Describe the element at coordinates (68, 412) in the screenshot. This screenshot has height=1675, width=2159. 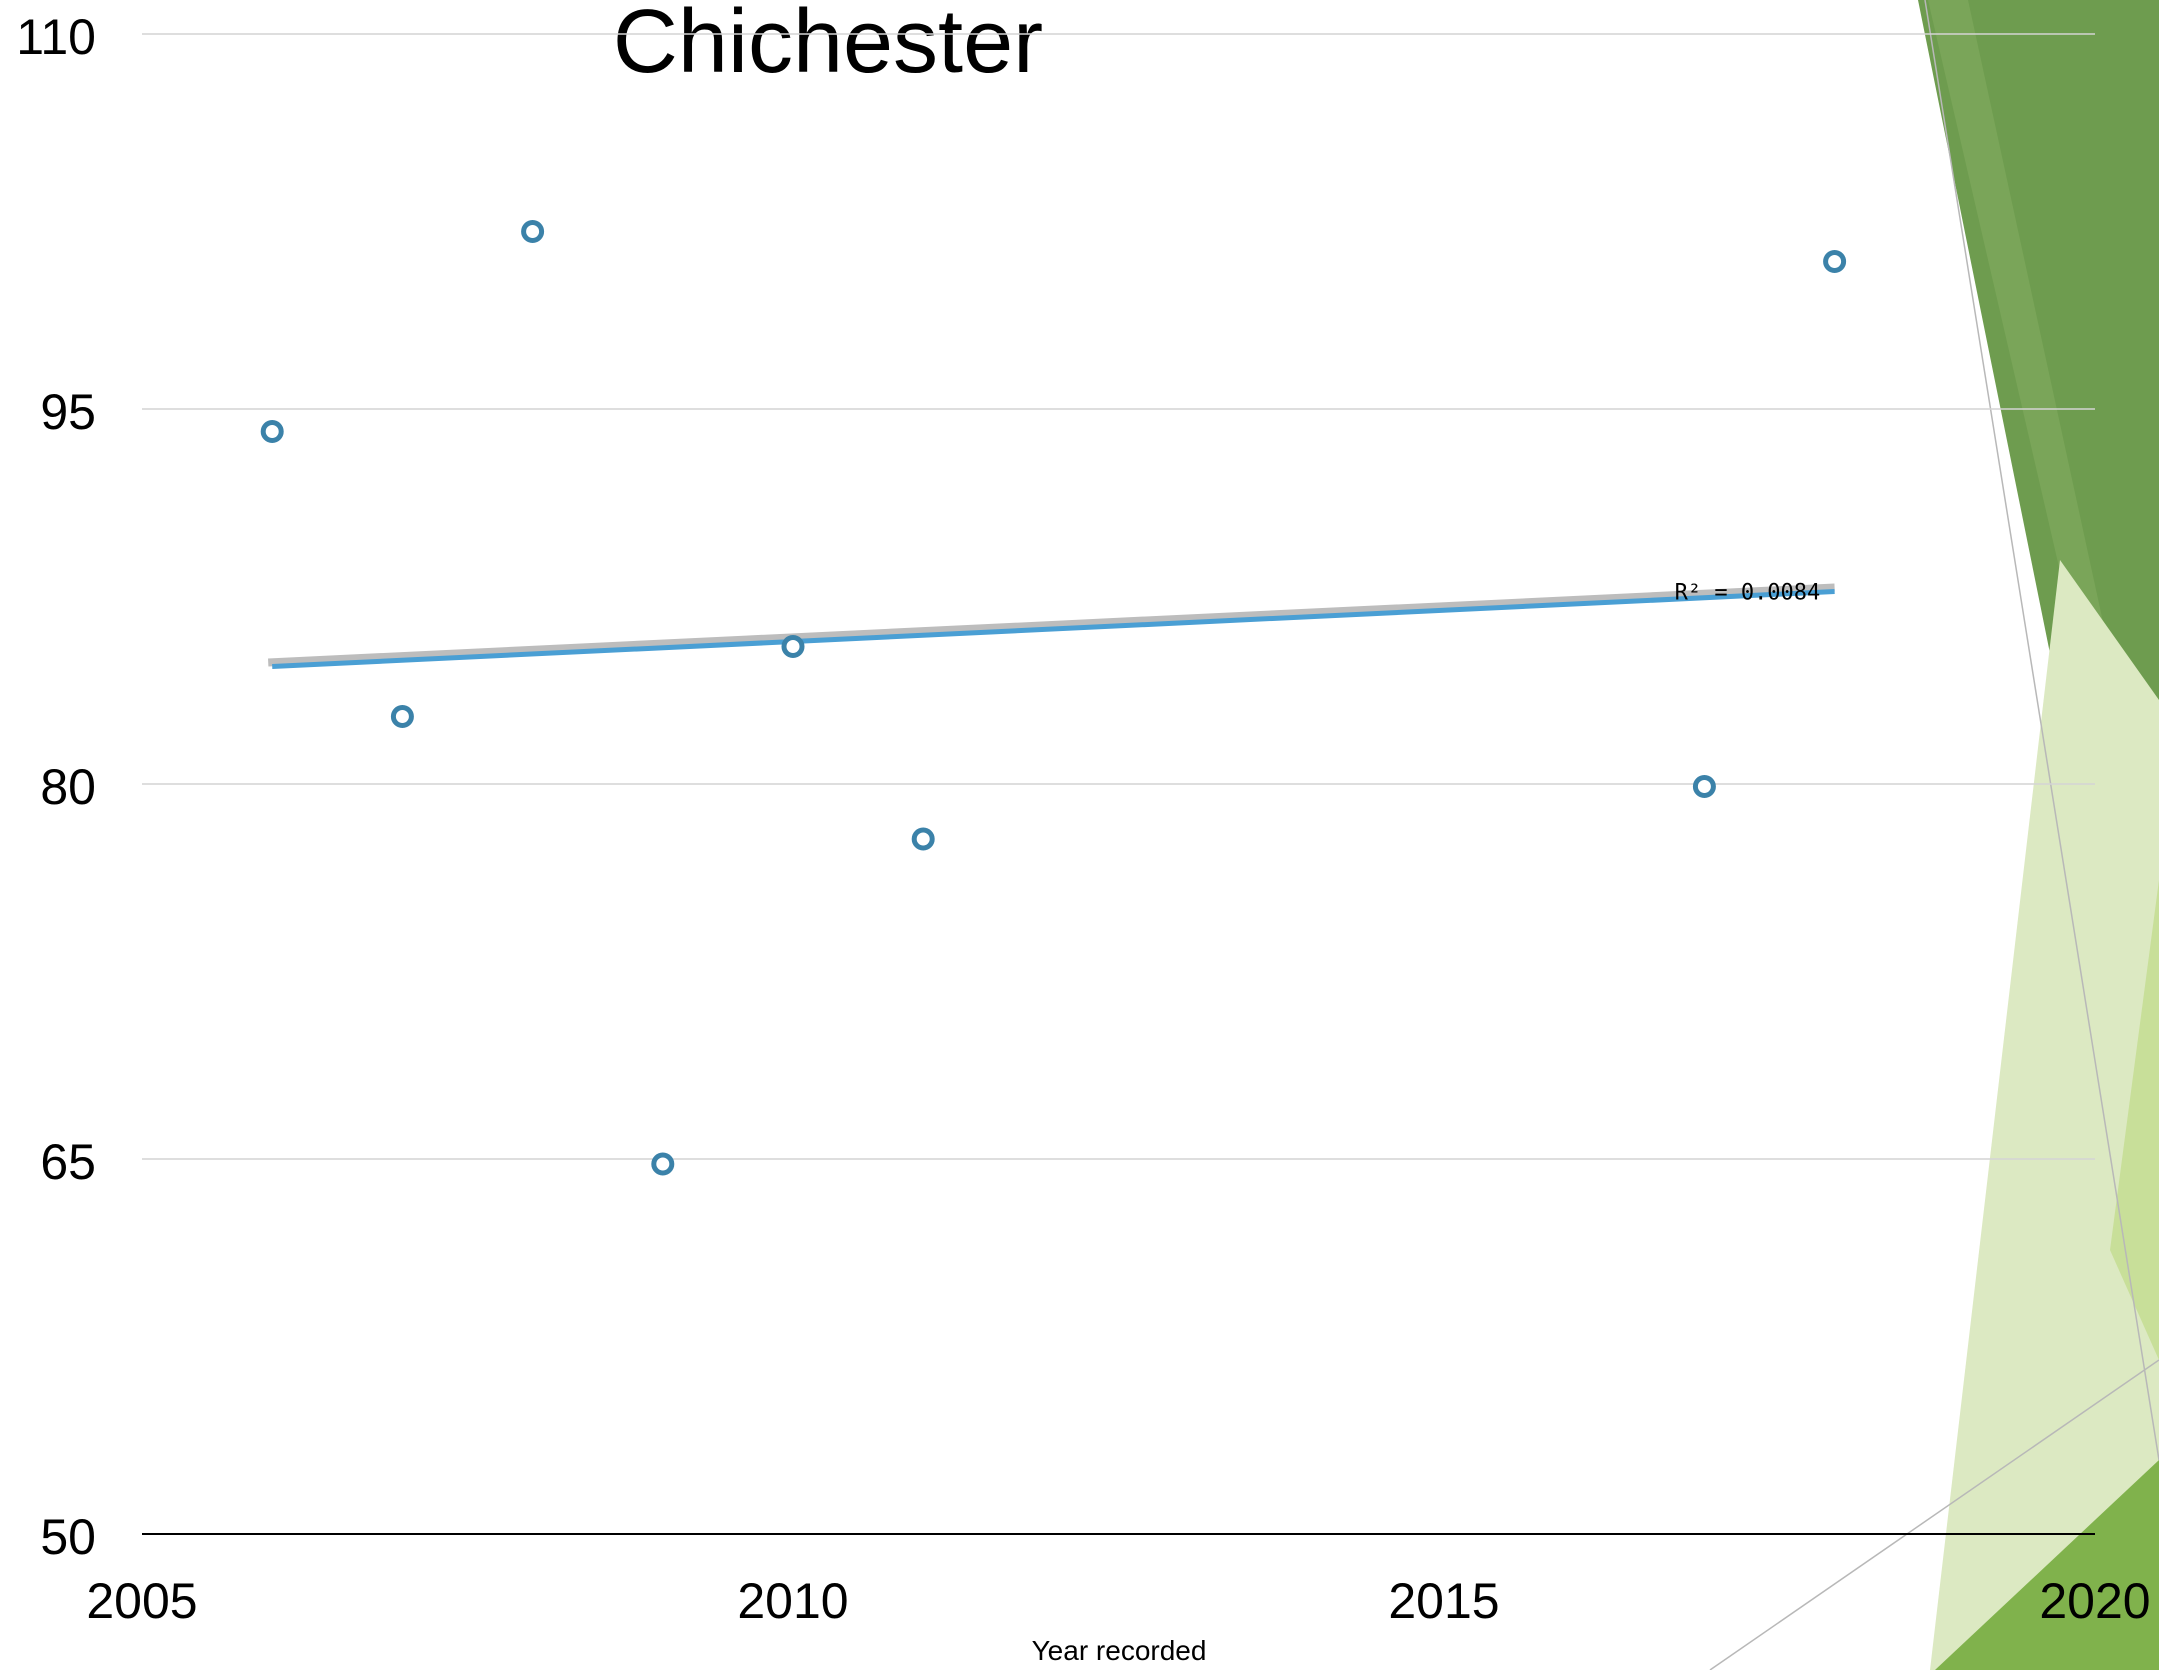
I see `y-tick-label: 95` at that location.